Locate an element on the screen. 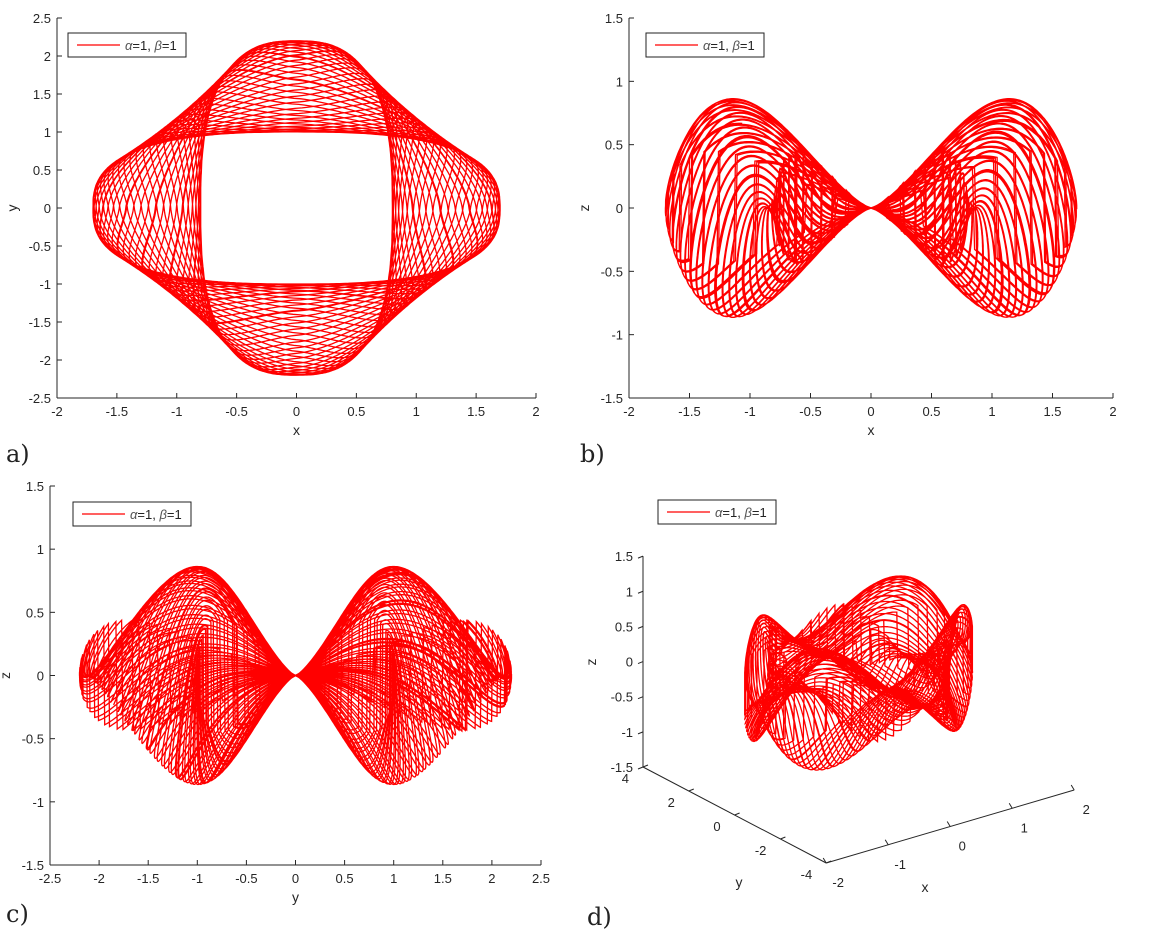 The height and width of the screenshot is (940, 1161). z-tick-label: -0.5 is located at coordinates (622, 697).